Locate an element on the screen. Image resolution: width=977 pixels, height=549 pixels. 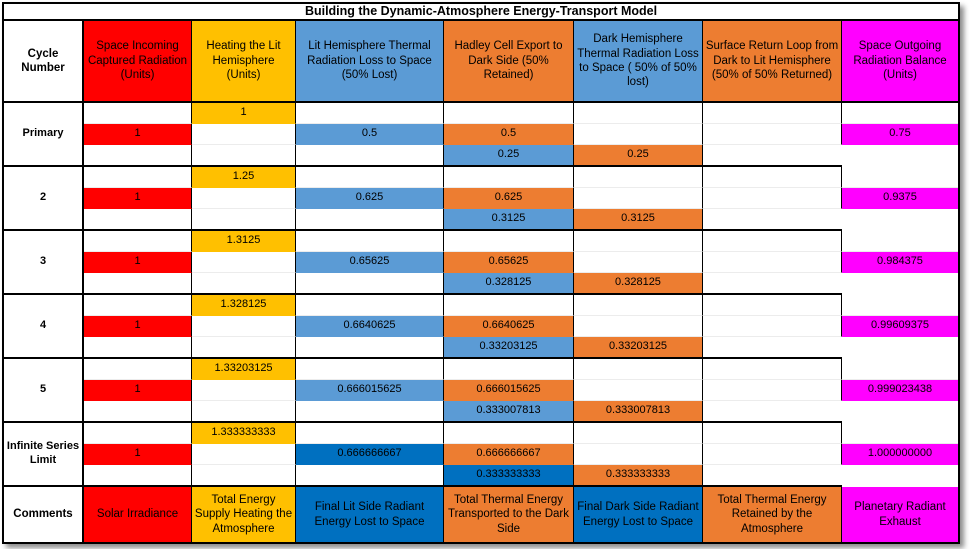
cycle-row-3: 3 1.3125 is located at coordinates (481, 263).